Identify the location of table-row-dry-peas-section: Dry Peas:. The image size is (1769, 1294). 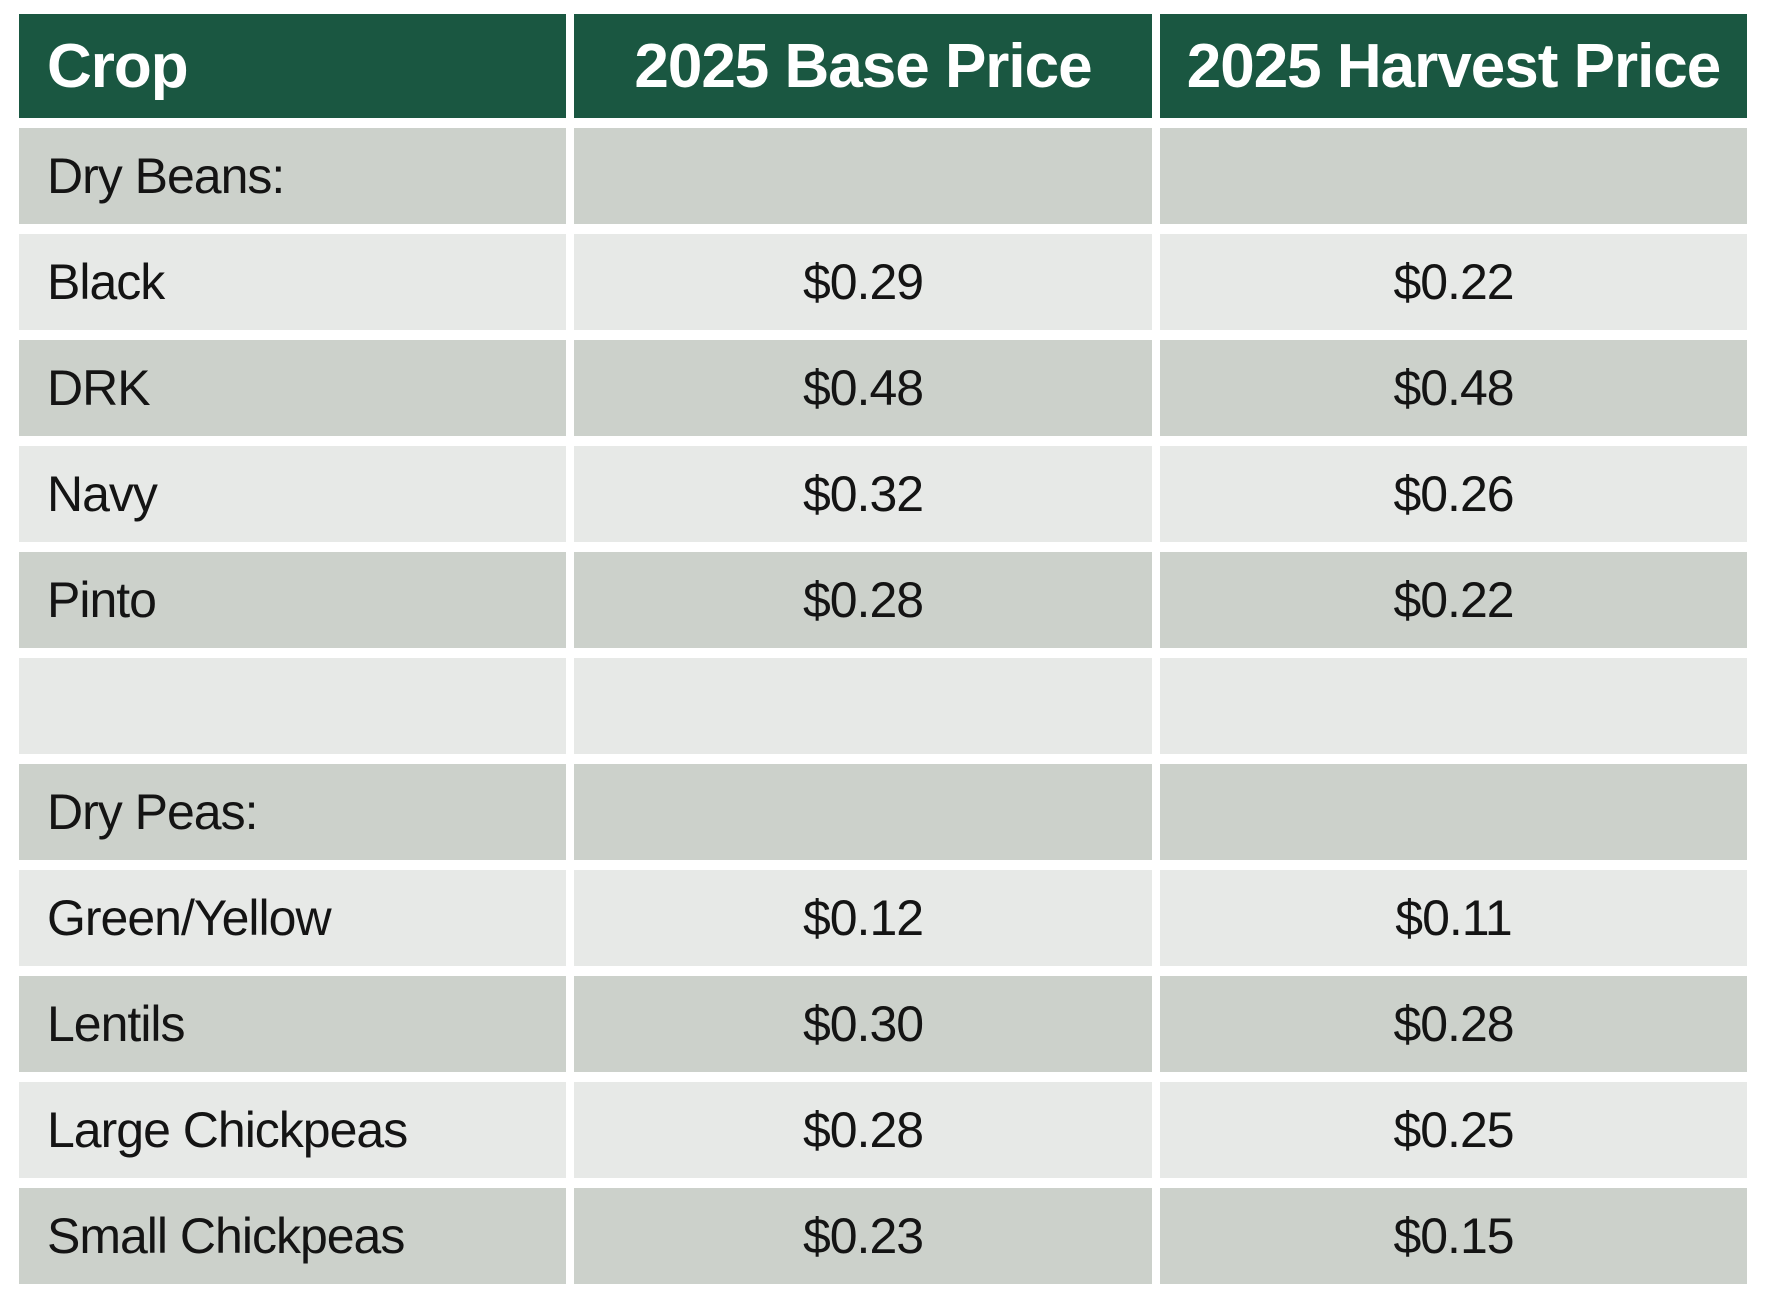
(883, 812).